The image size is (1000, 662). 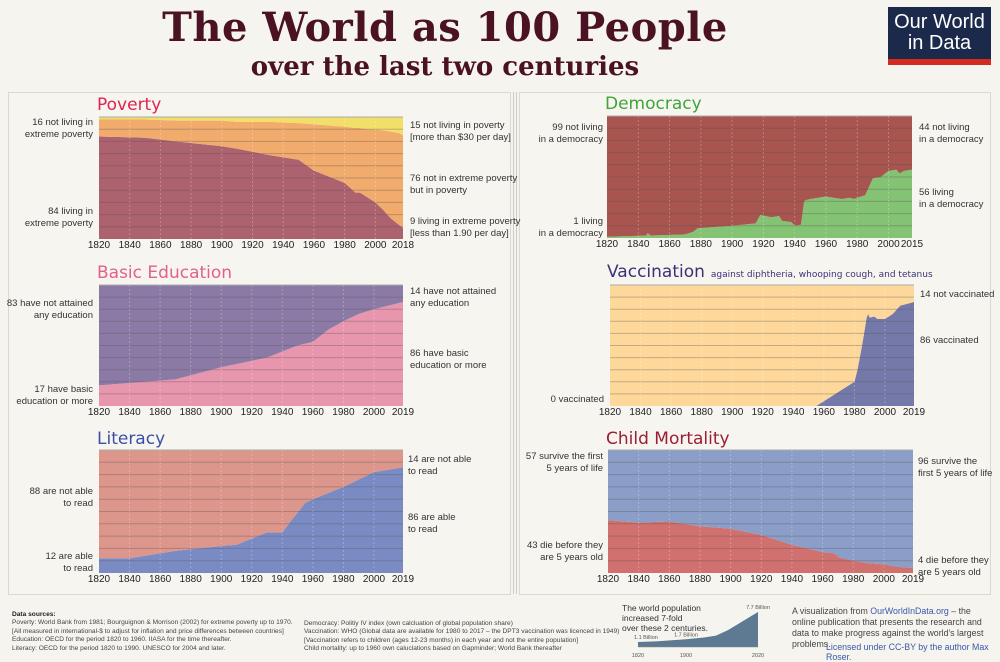 I want to click on poverty-label-right: 76 not in extreme poverty but in poverty, so click(x=464, y=184).